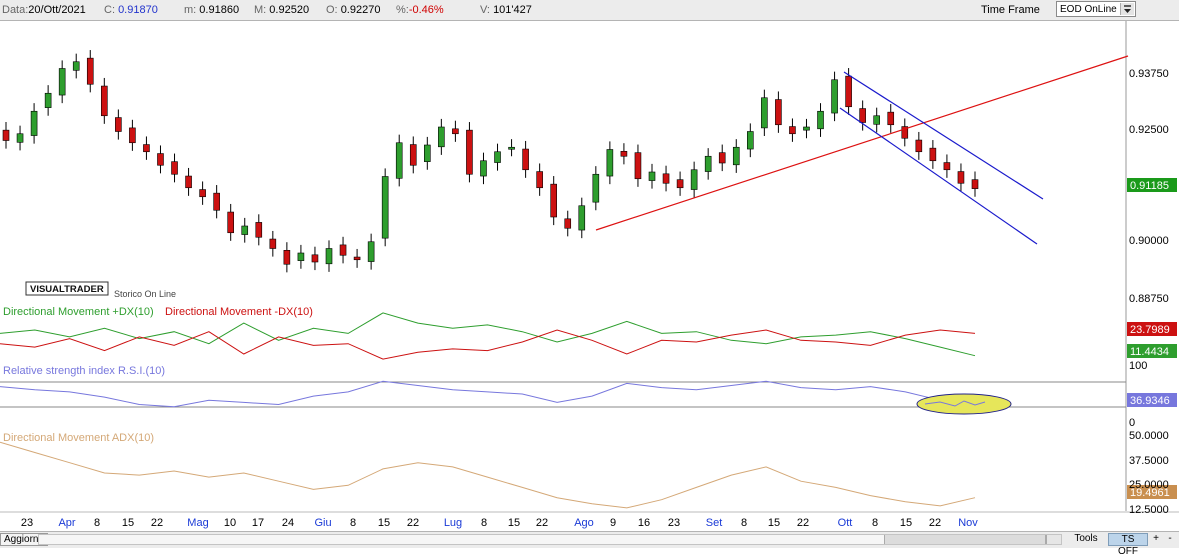 The image size is (1179, 558). Describe the element at coordinates (1149, 461) in the screenshot. I see `adx-tick-label: 37.5000` at that location.